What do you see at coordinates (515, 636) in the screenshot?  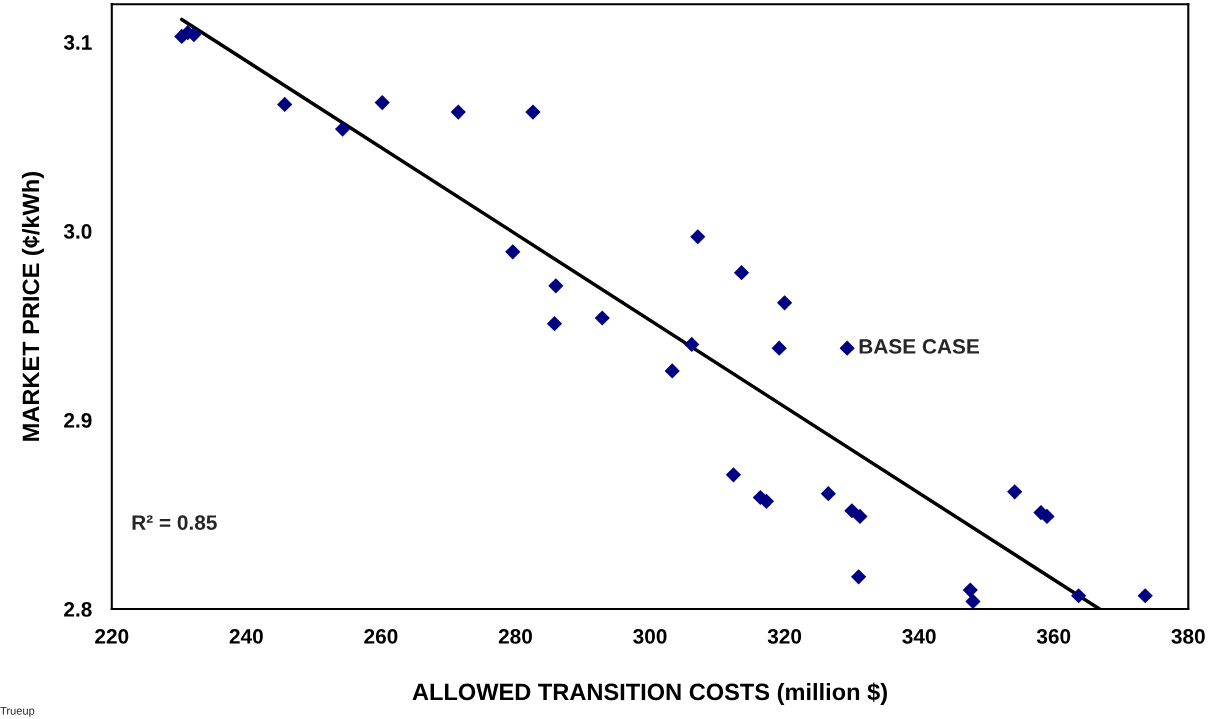 I see `x-tick-label: 280` at bounding box center [515, 636].